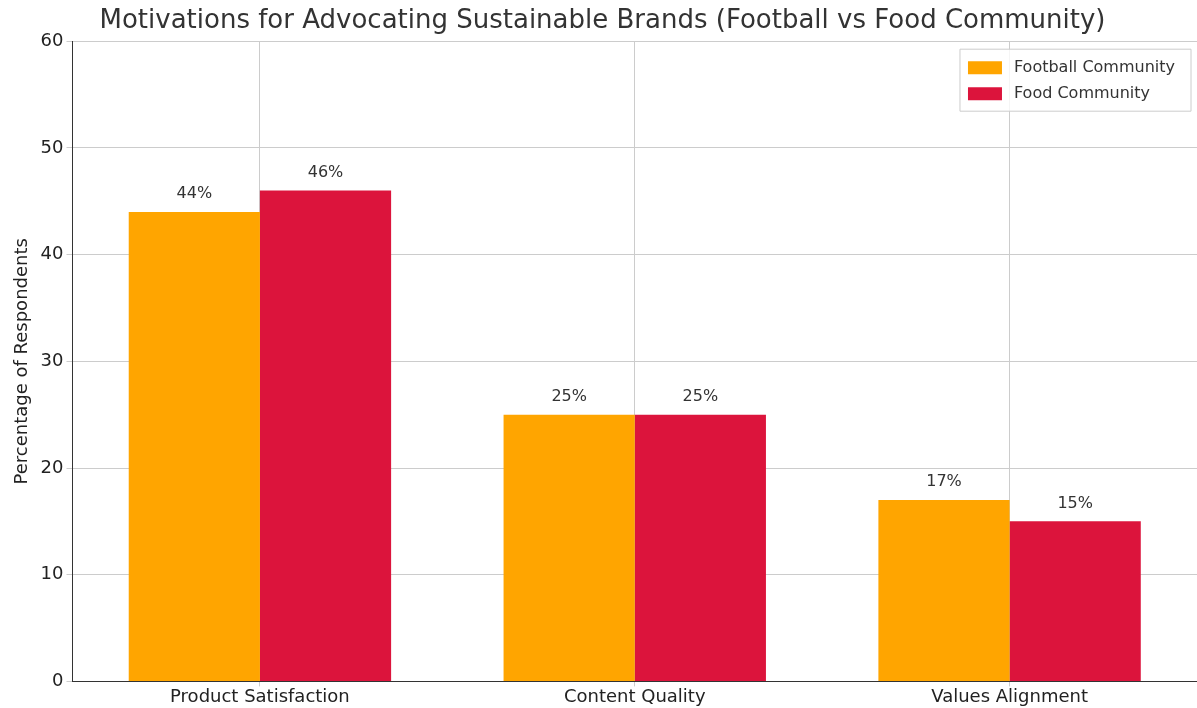  Describe the element at coordinates (1075, 502) in the screenshot. I see `data-label: 15%` at that location.